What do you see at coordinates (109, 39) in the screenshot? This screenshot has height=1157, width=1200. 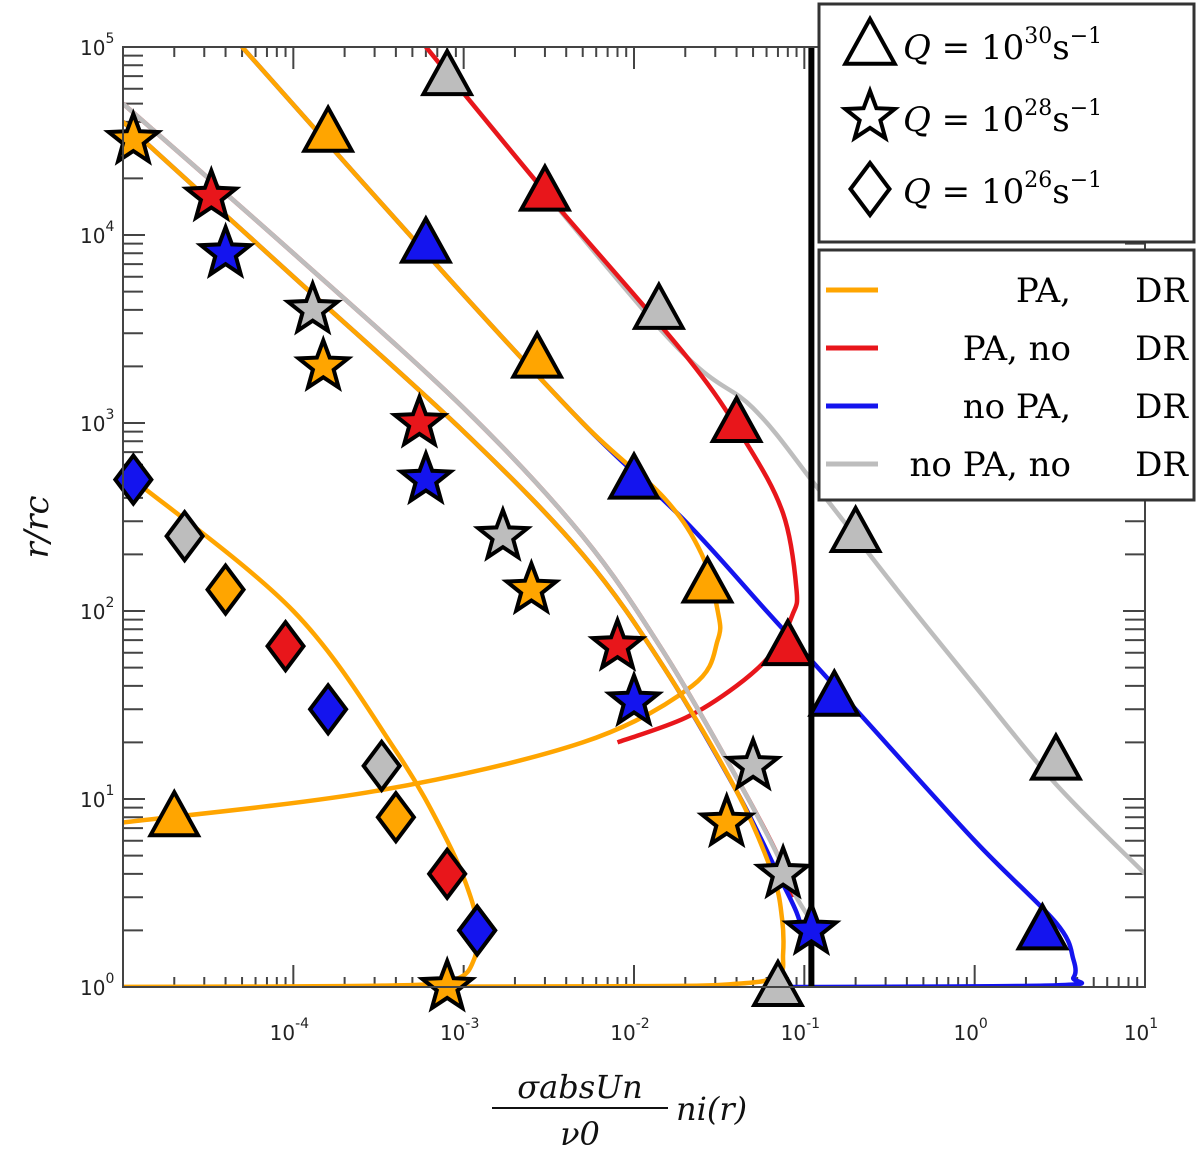 I see `y-tick-label-exponent: 5` at bounding box center [109, 39].